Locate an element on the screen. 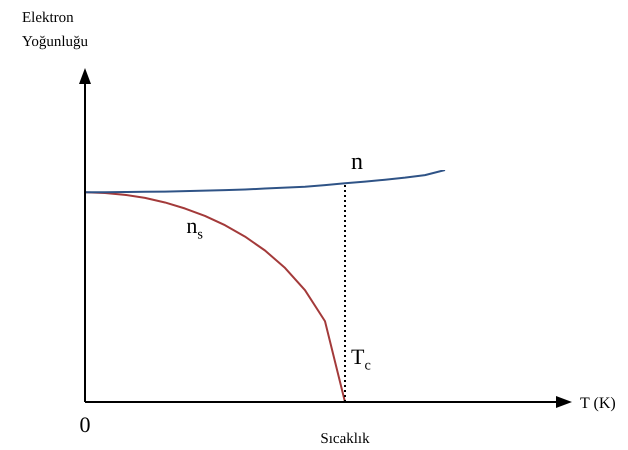  text: T (K) is located at coordinates (598, 403).